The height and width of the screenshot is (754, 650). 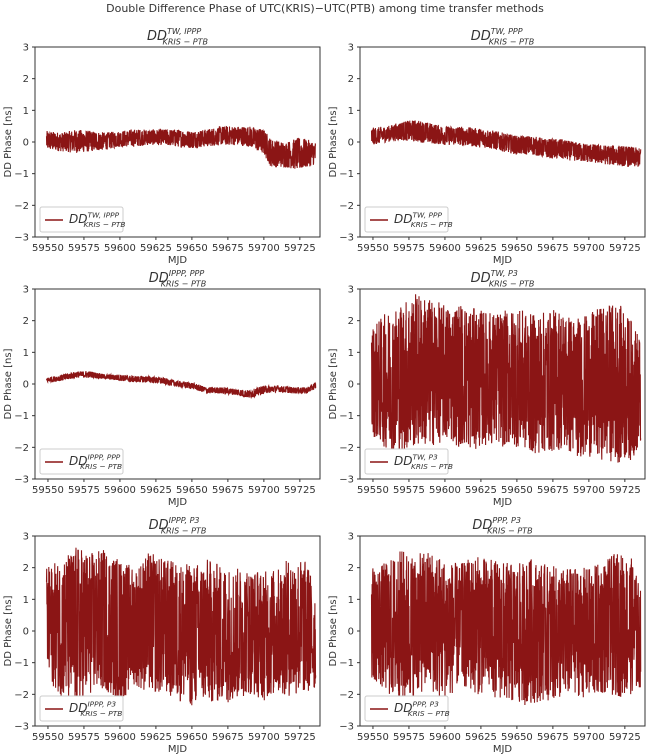 What do you see at coordinates (503, 278) in the screenshot?
I see `subplot-title: DDTW, P3 KRIS − PTB` at bounding box center [503, 278].